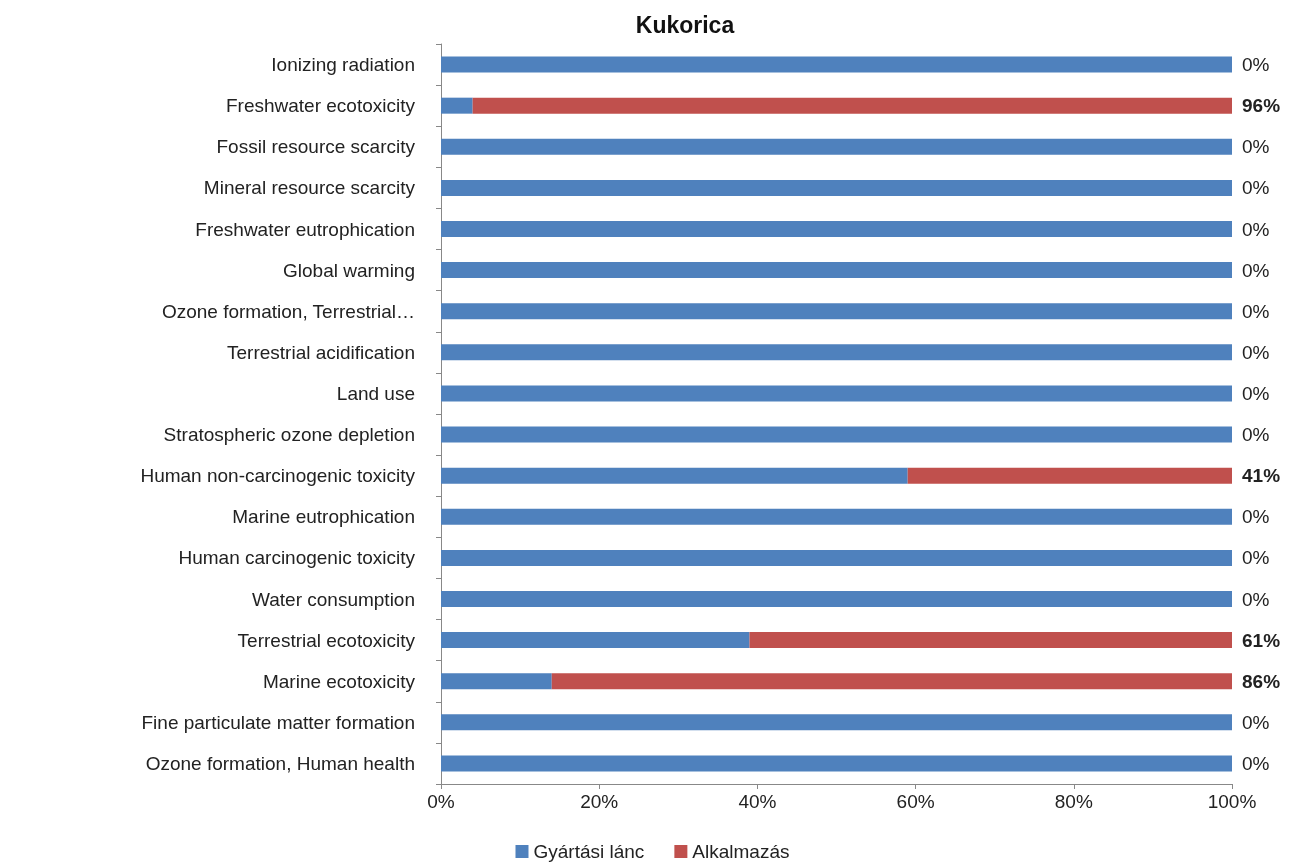 This screenshot has width=1305, height=866. I want to click on legend-label: Gyártási lánc, so click(589, 851).